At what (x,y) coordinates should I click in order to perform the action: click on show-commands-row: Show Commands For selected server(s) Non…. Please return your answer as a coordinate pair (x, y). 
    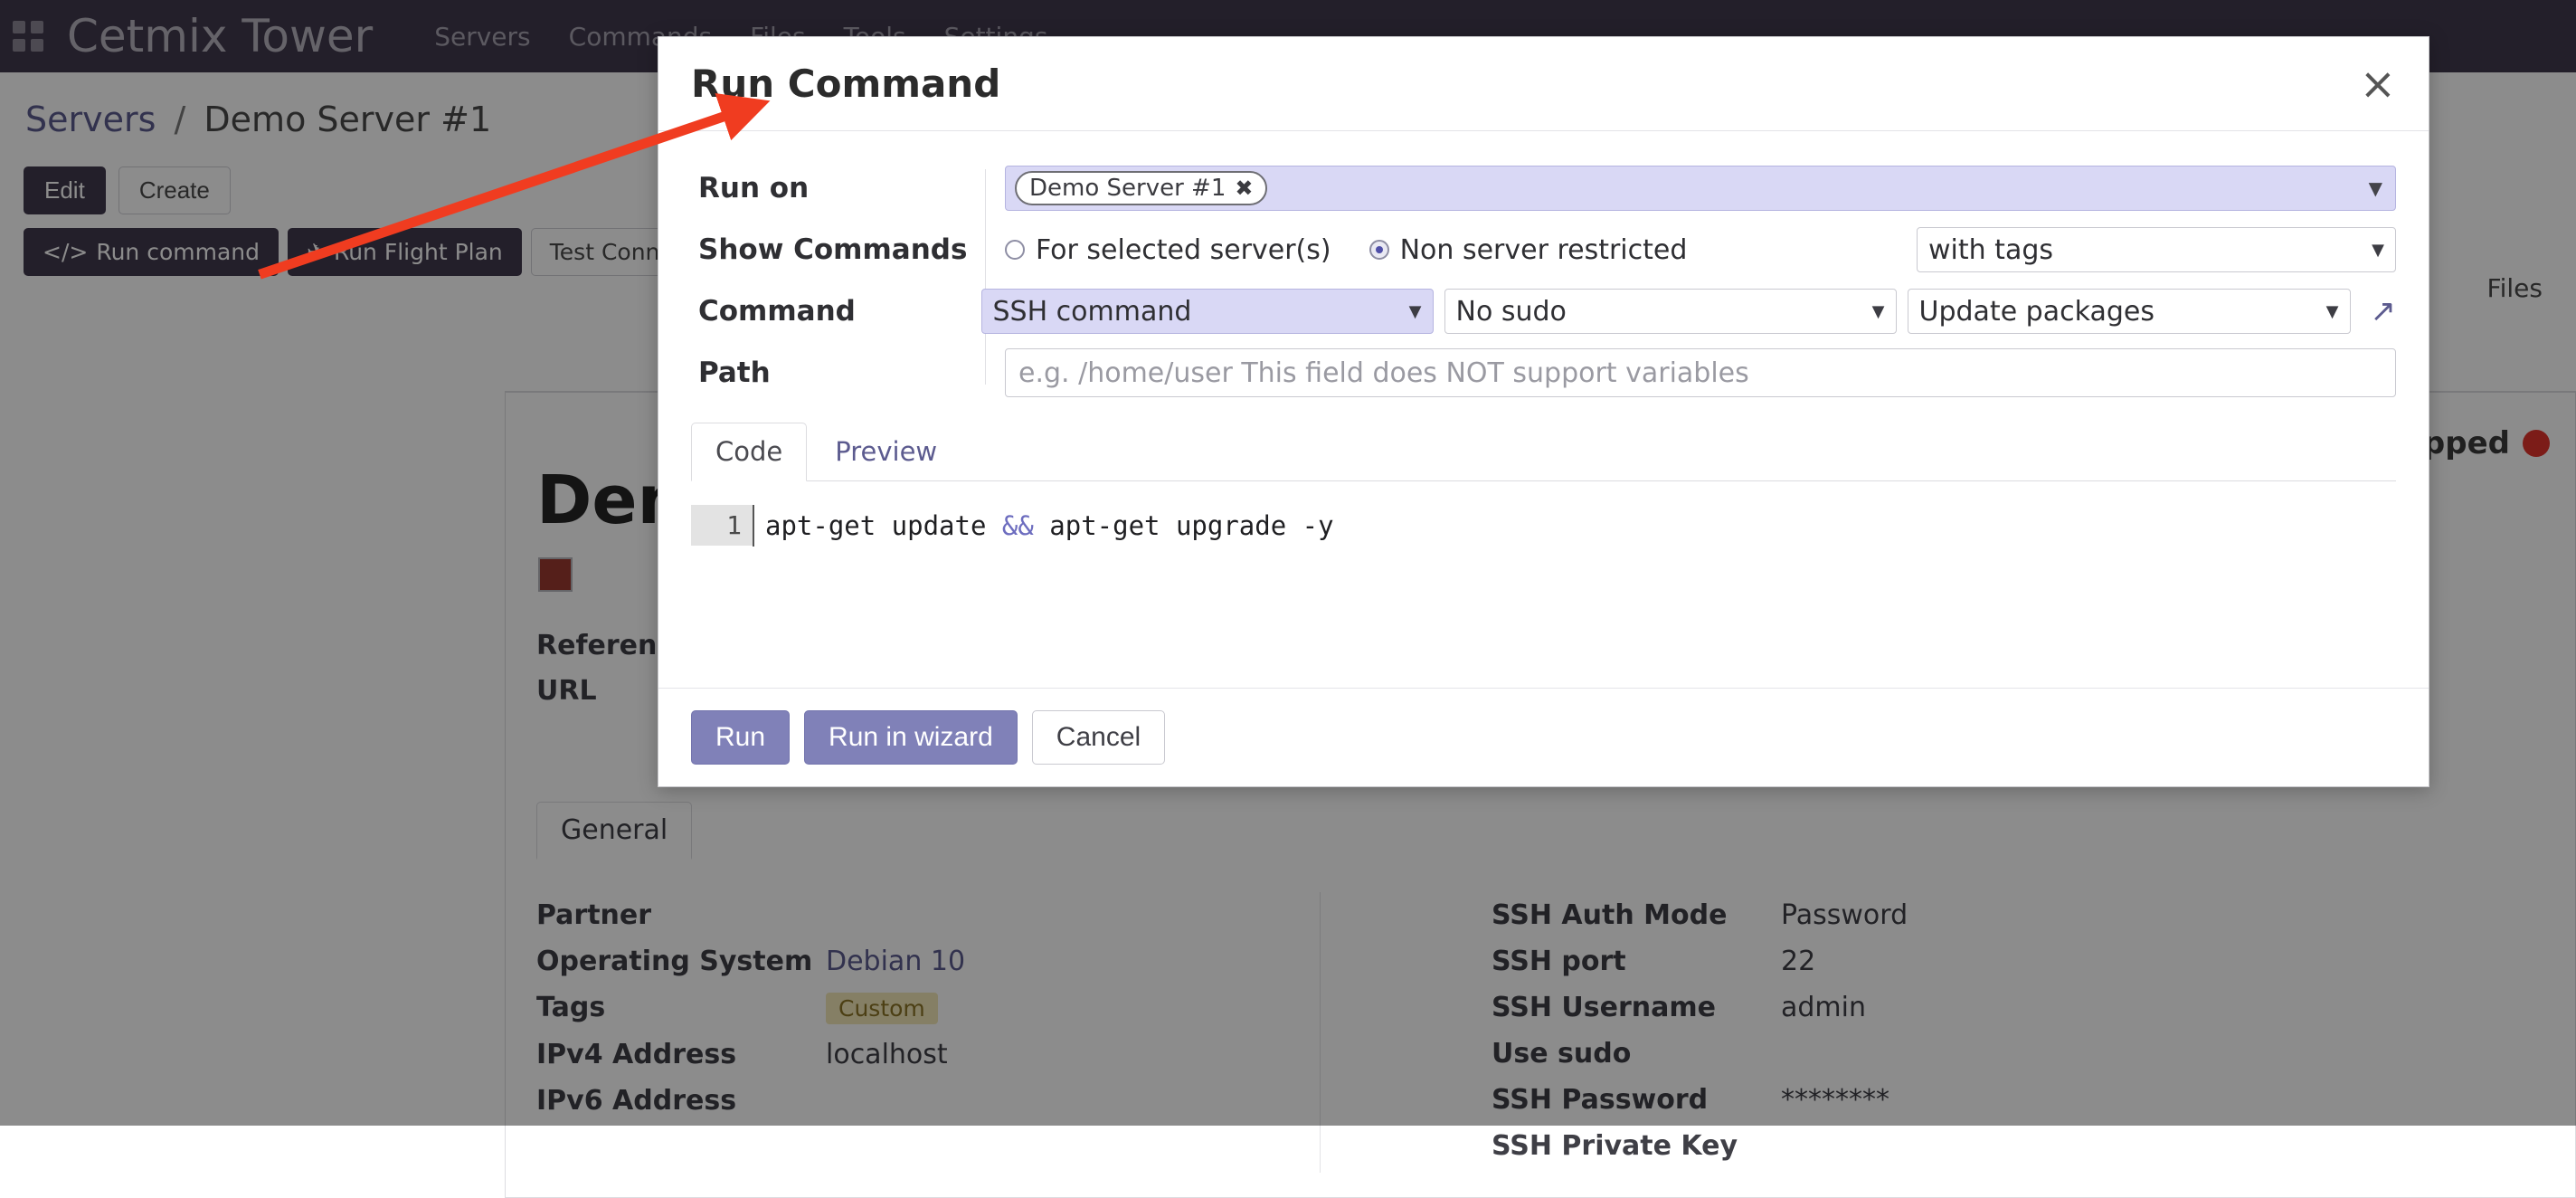
    Looking at the image, I should click on (1543, 249).